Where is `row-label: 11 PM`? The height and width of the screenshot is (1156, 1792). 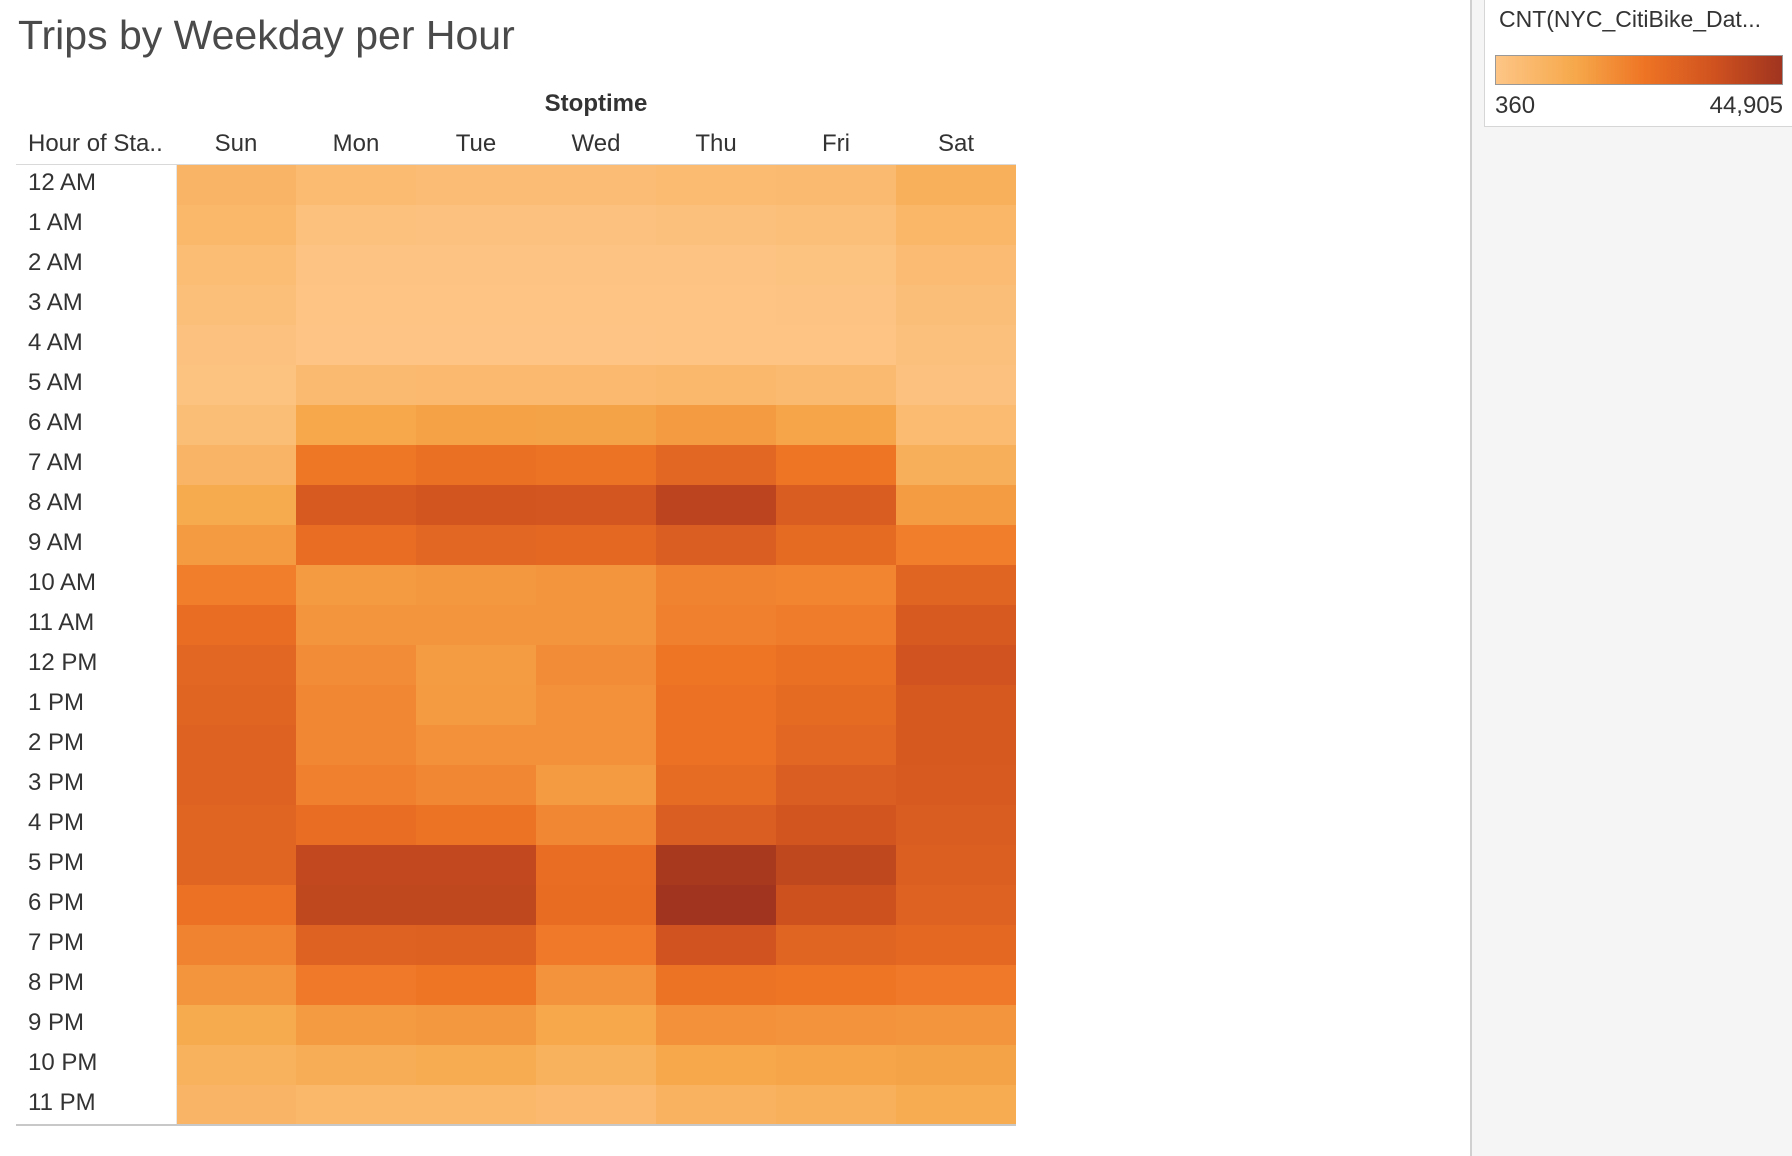 row-label: 11 PM is located at coordinates (62, 1102).